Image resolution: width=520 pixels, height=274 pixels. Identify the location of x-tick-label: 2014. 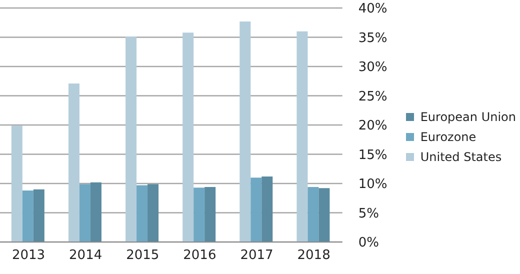
(85, 256).